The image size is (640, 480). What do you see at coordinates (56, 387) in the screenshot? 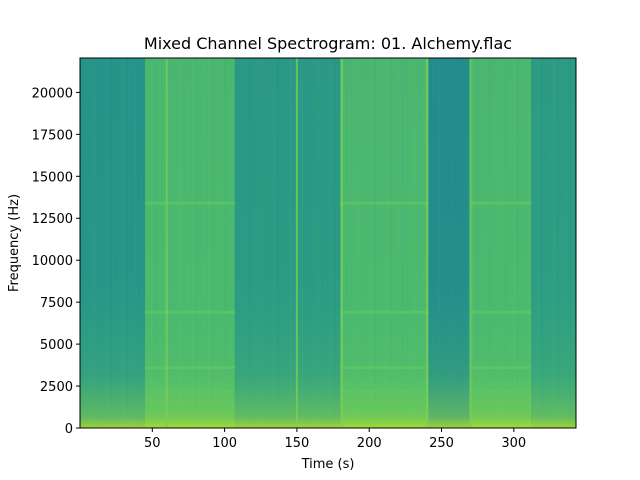
I see `y-tick-label: 2500` at bounding box center [56, 387].